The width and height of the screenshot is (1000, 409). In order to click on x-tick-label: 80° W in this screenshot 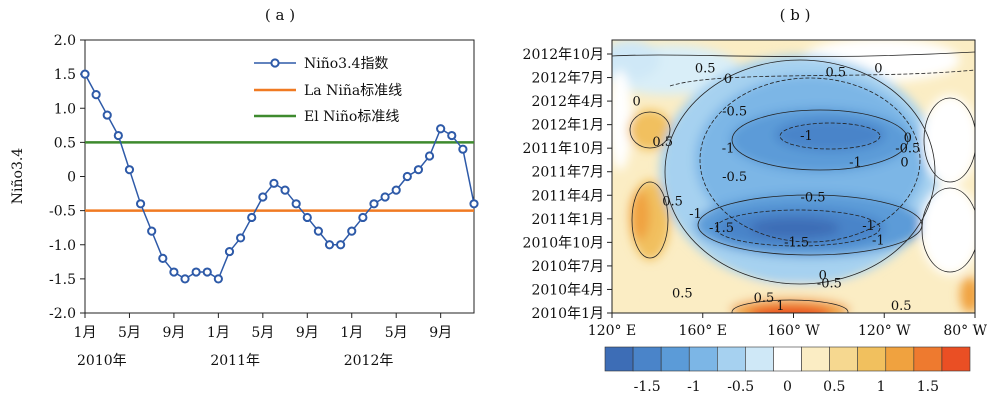, I will do `click(965, 331)`.